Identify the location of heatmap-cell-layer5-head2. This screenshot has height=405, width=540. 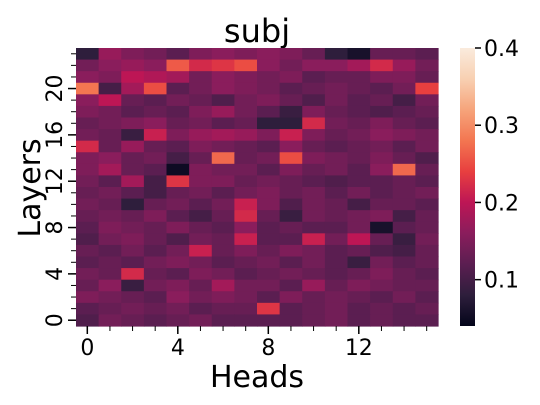
(133, 262).